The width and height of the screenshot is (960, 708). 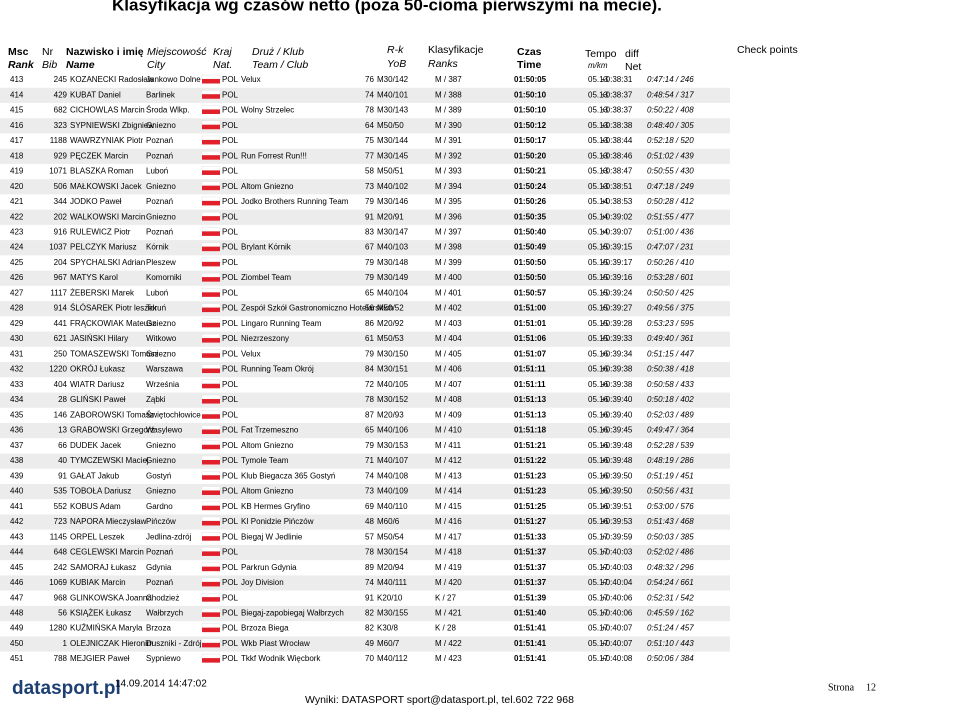 I want to click on category: K30/8, so click(x=387, y=628).